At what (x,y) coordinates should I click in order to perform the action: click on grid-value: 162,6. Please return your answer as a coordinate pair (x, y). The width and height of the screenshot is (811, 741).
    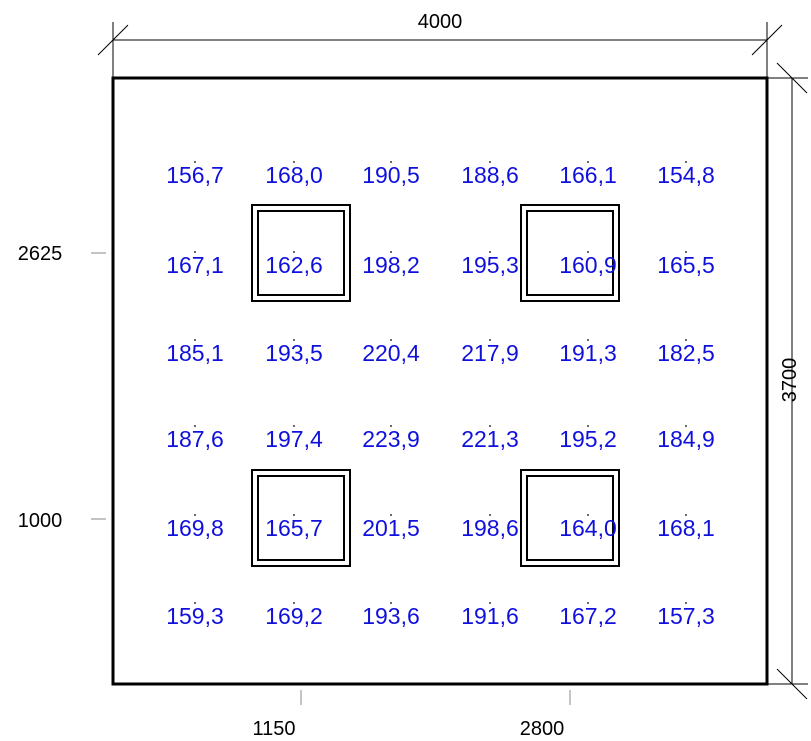
    Looking at the image, I should click on (294, 265).